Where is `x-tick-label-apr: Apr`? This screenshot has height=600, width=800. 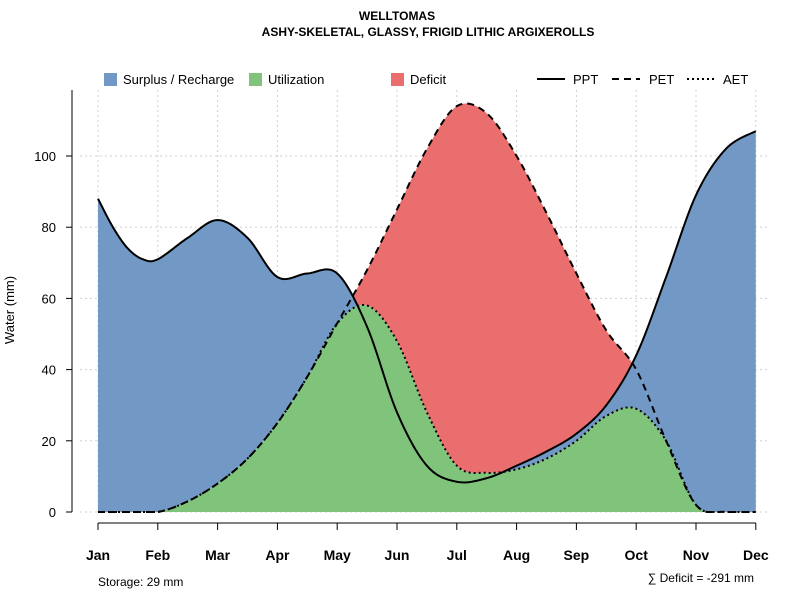
x-tick-label-apr: Apr is located at coordinates (277, 555).